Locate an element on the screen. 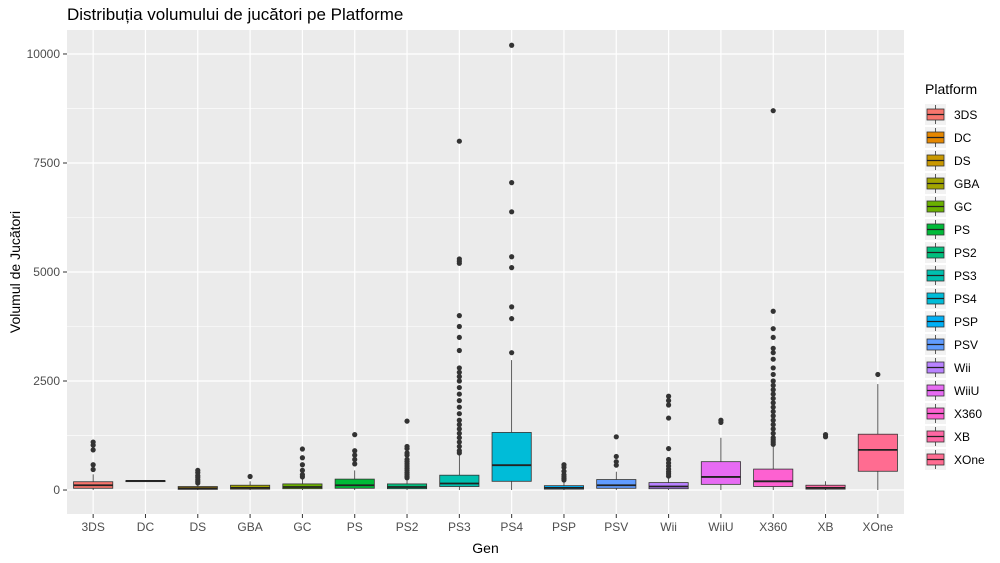  legend-title: Platform is located at coordinates (951, 89).